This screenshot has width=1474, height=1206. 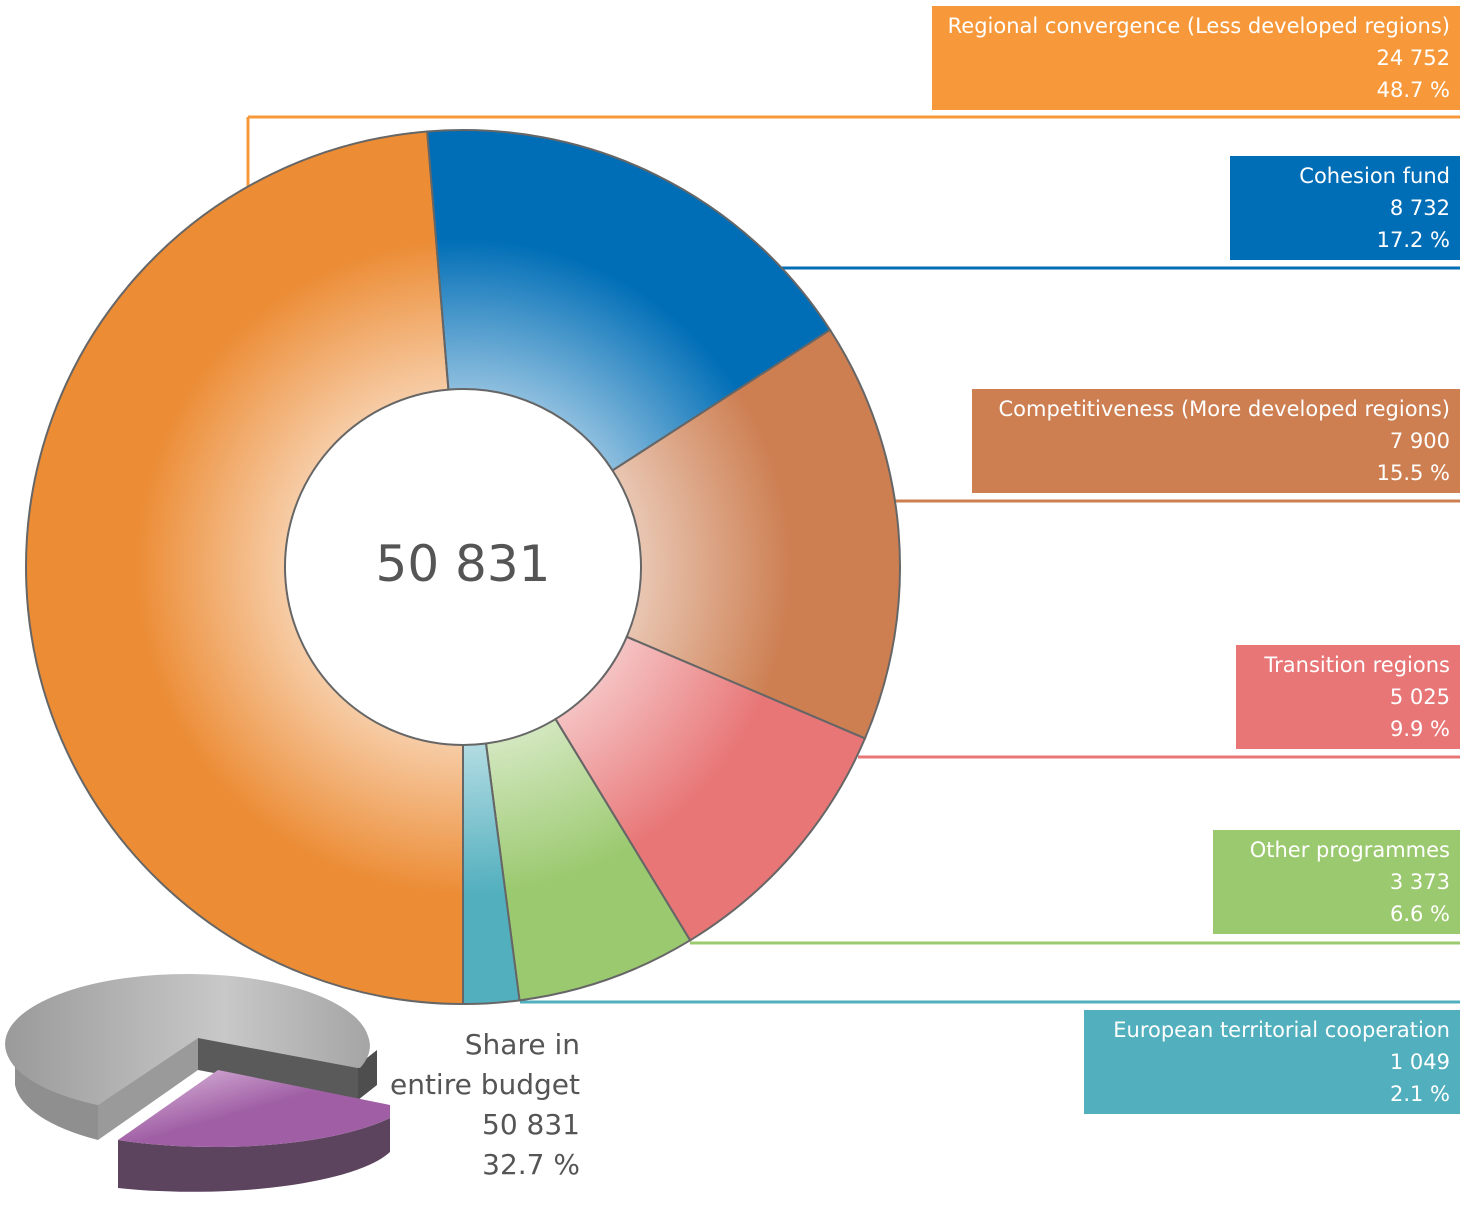 What do you see at coordinates (531, 1164) in the screenshot?
I see `share-percent: 32.7 %` at bounding box center [531, 1164].